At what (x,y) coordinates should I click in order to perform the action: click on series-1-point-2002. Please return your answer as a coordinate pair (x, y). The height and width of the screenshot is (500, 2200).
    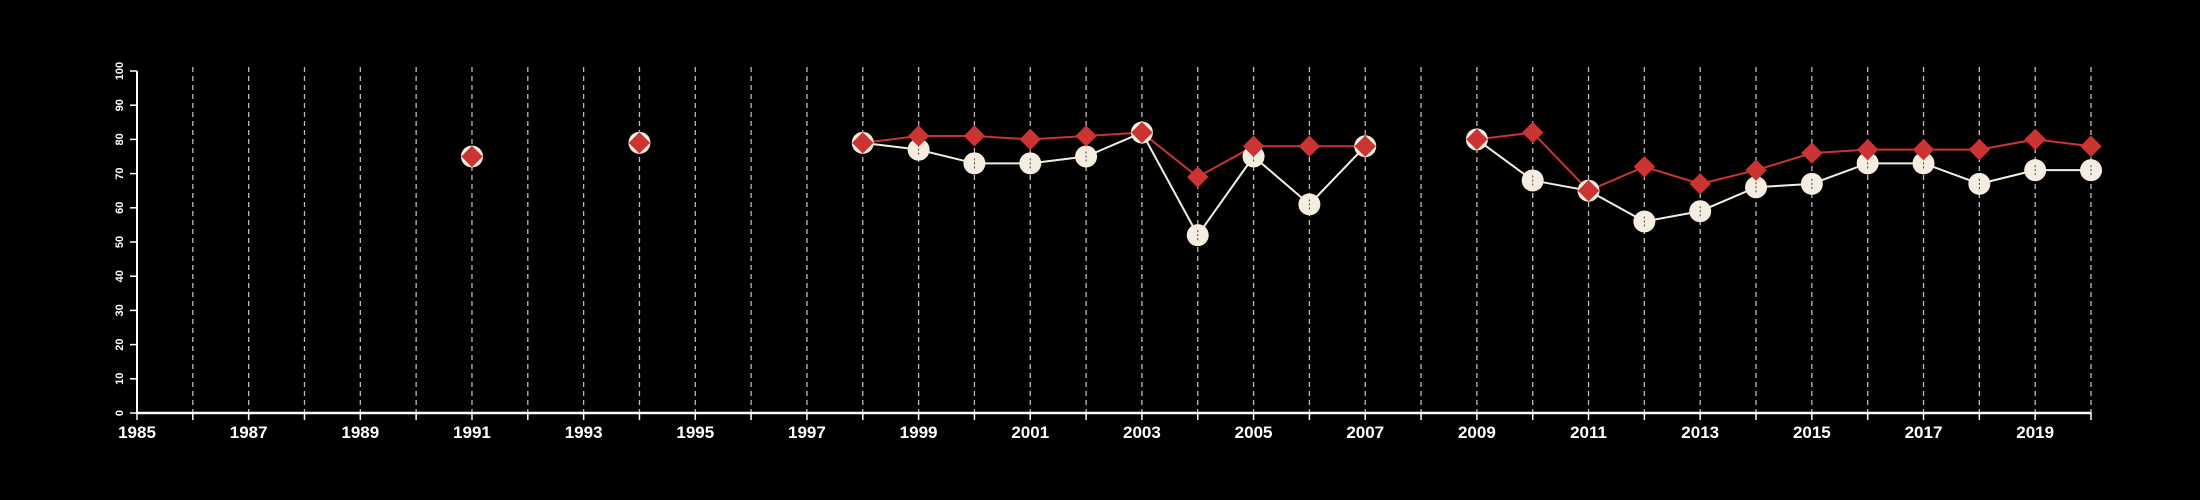
    Looking at the image, I should click on (1086, 136).